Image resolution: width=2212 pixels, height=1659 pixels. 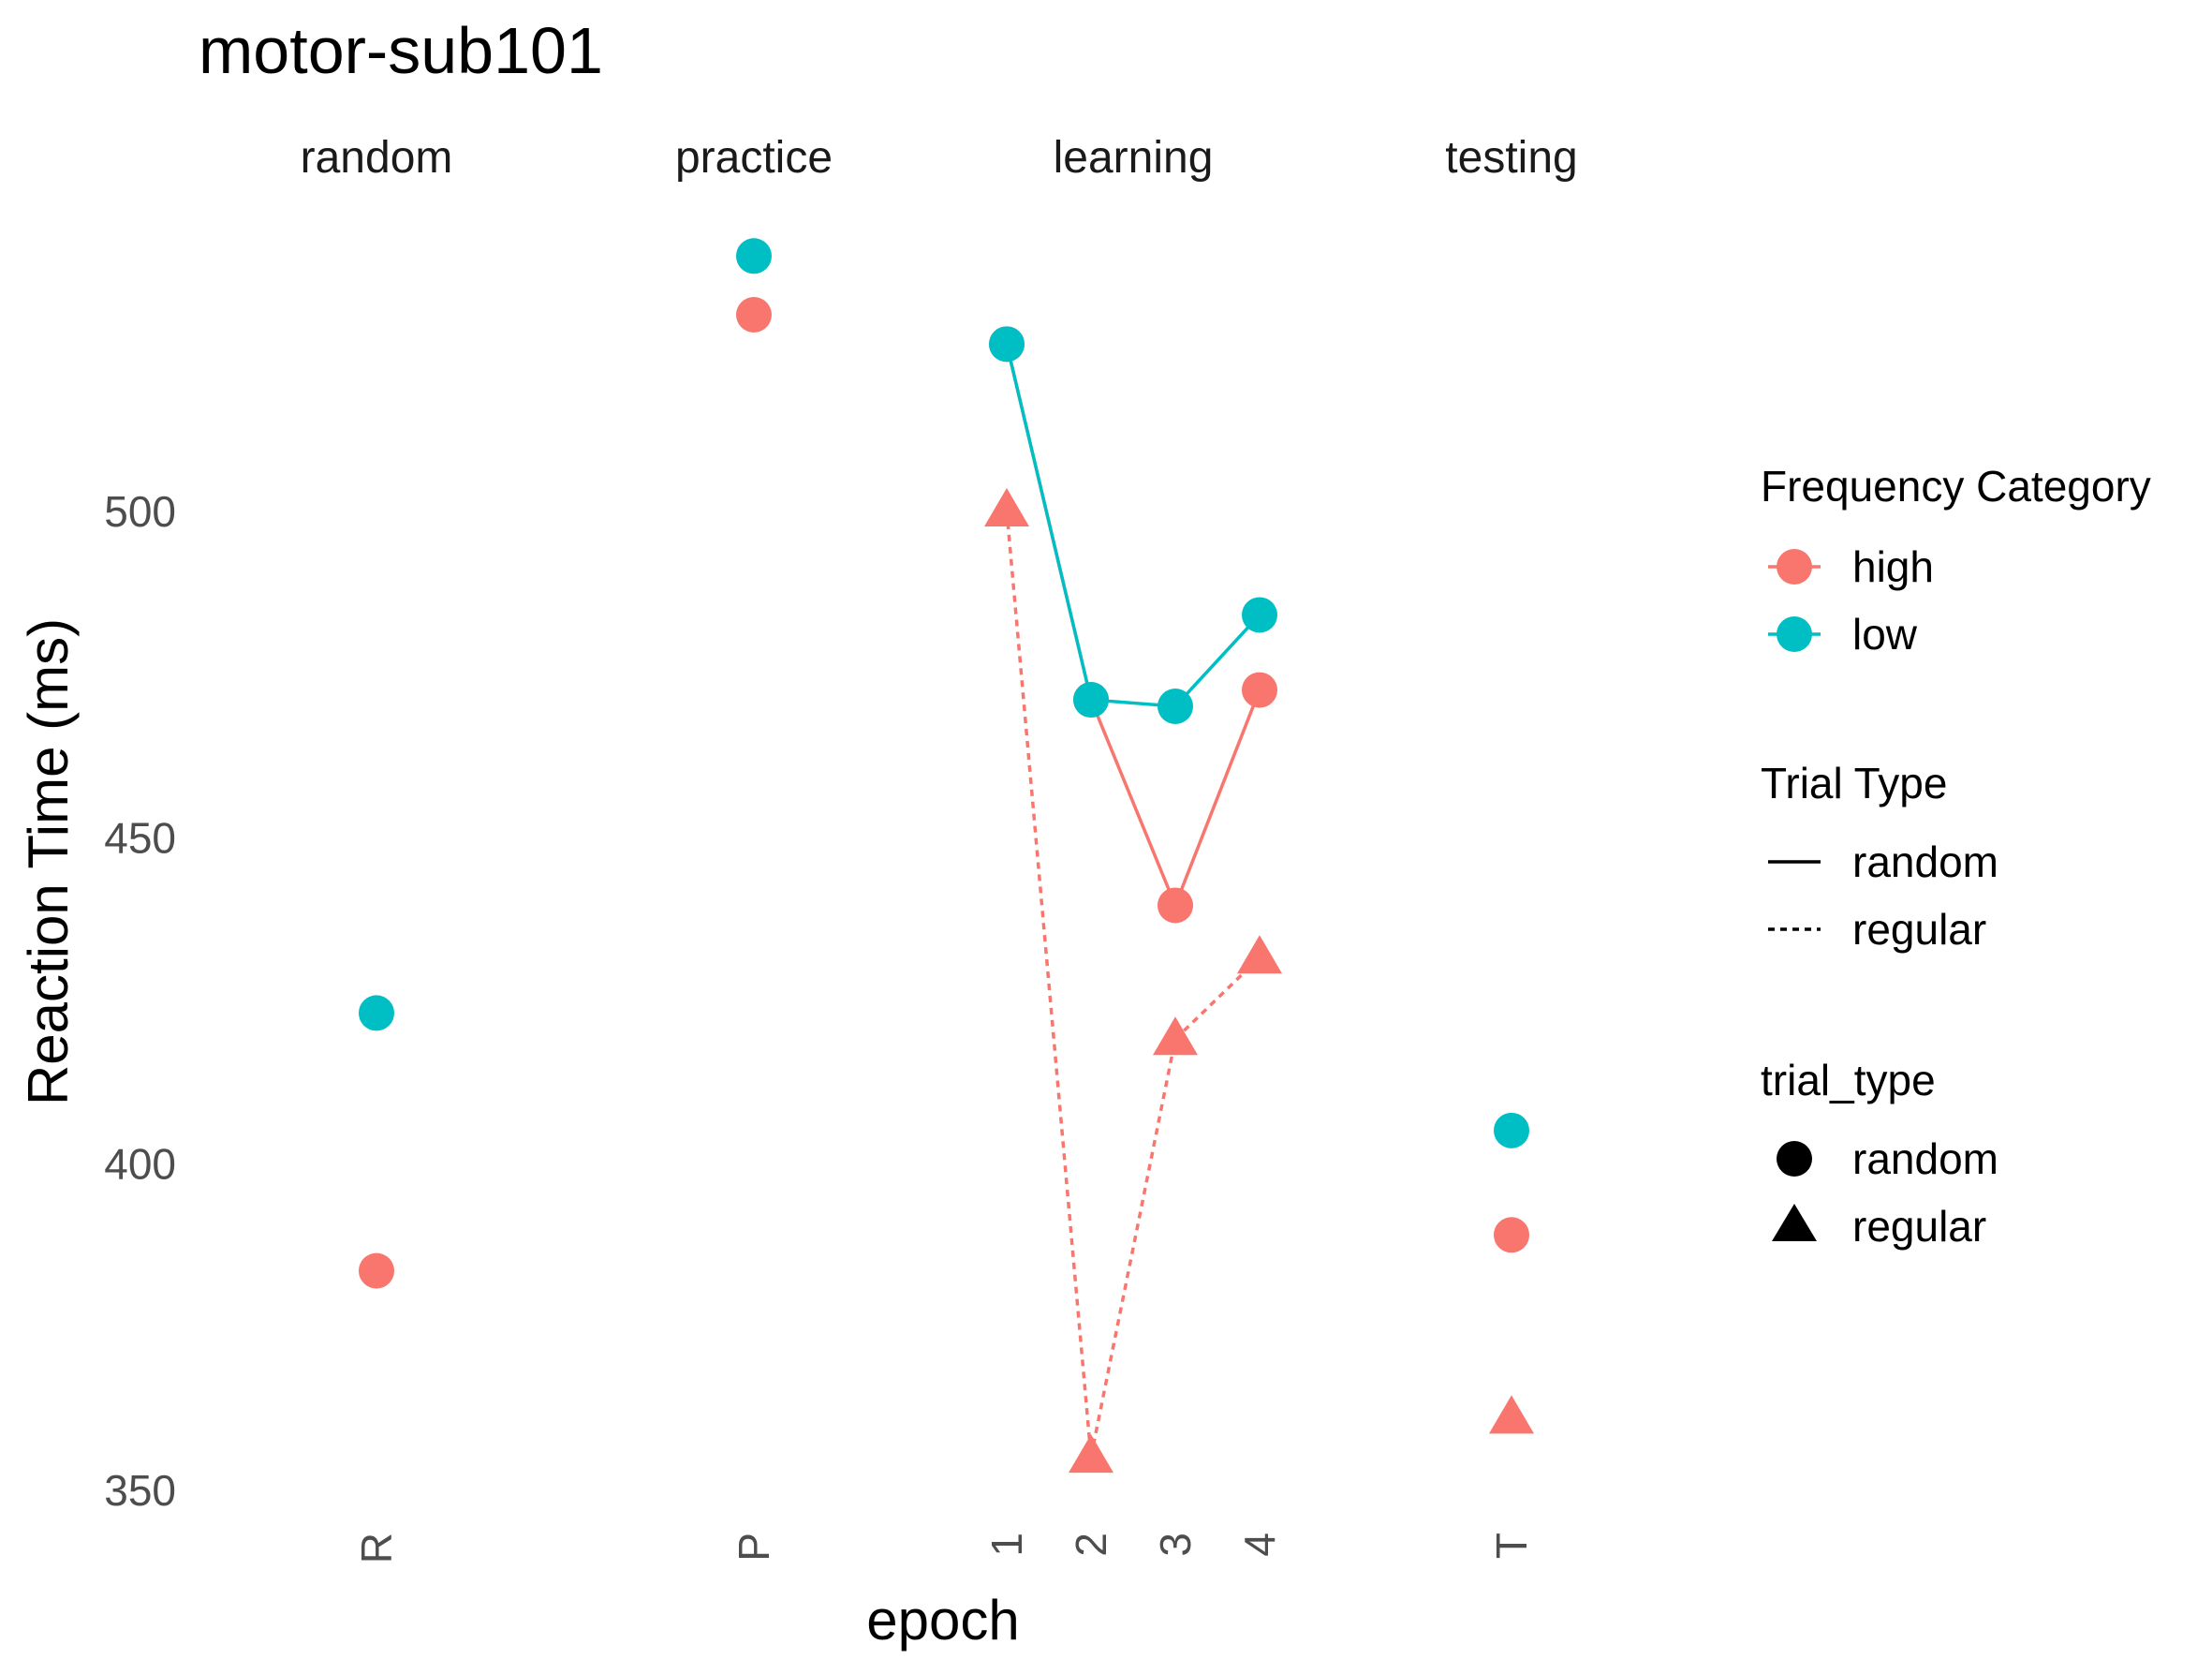 I want to click on legend-label-shape-regular: regular, so click(x=1919, y=1226).